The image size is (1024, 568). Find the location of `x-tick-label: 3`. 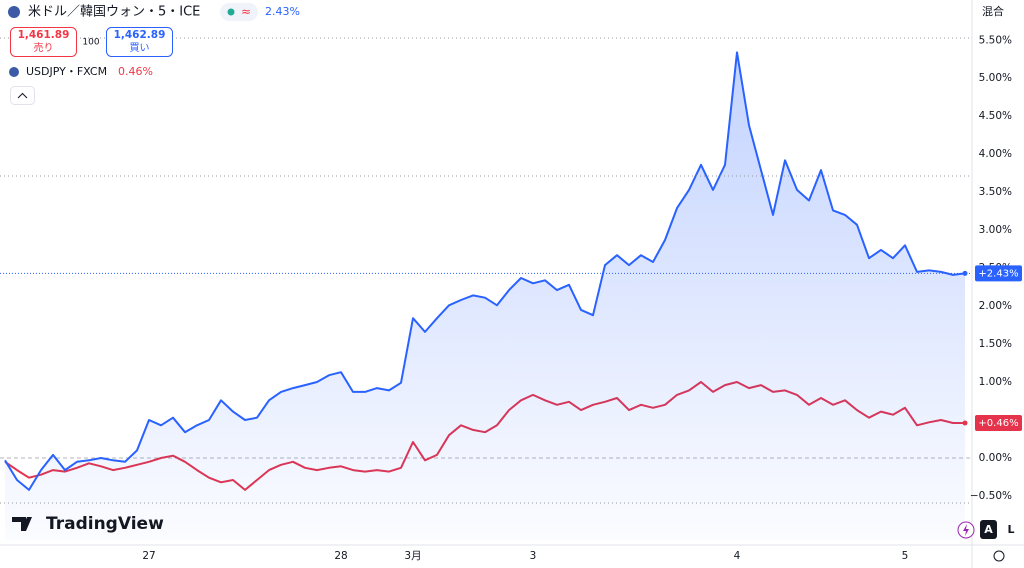

x-tick-label: 3 is located at coordinates (533, 556).